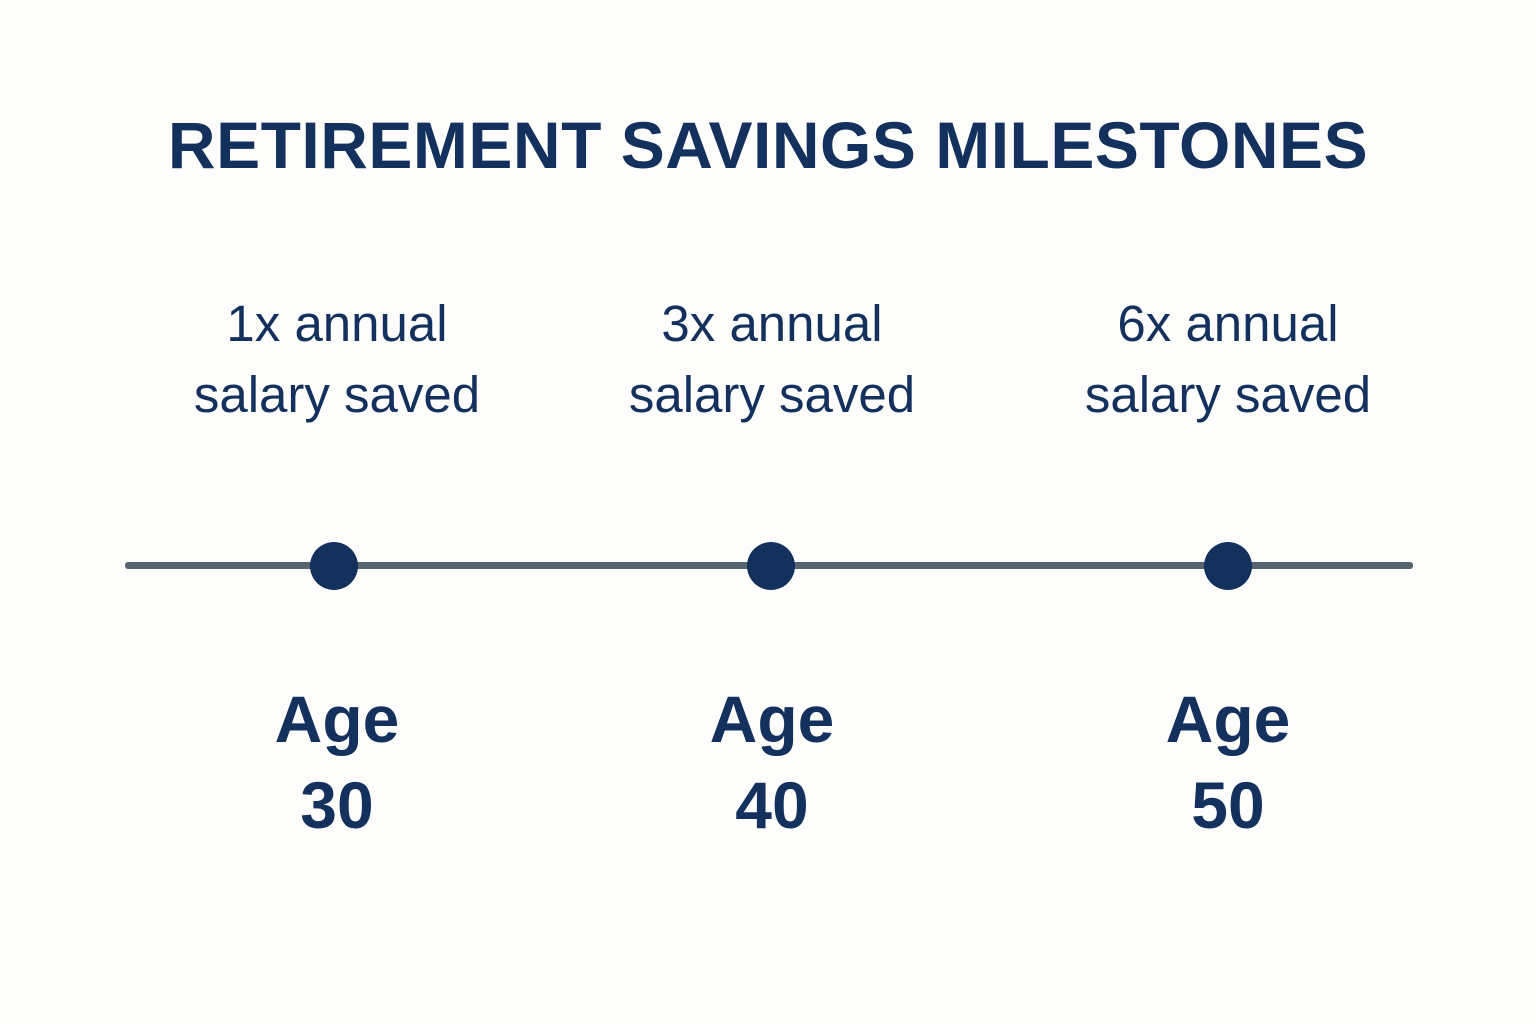  Describe the element at coordinates (772, 805) in the screenshot. I see `age-number: 40` at that location.